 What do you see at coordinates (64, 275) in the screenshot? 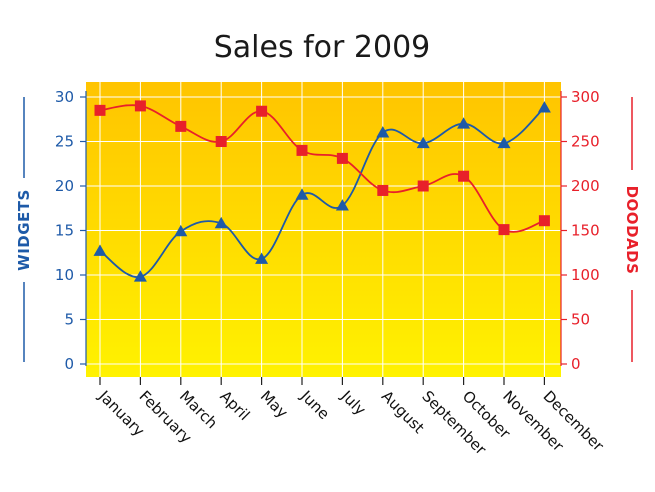
I see `left-tick-label: 10` at bounding box center [64, 275].